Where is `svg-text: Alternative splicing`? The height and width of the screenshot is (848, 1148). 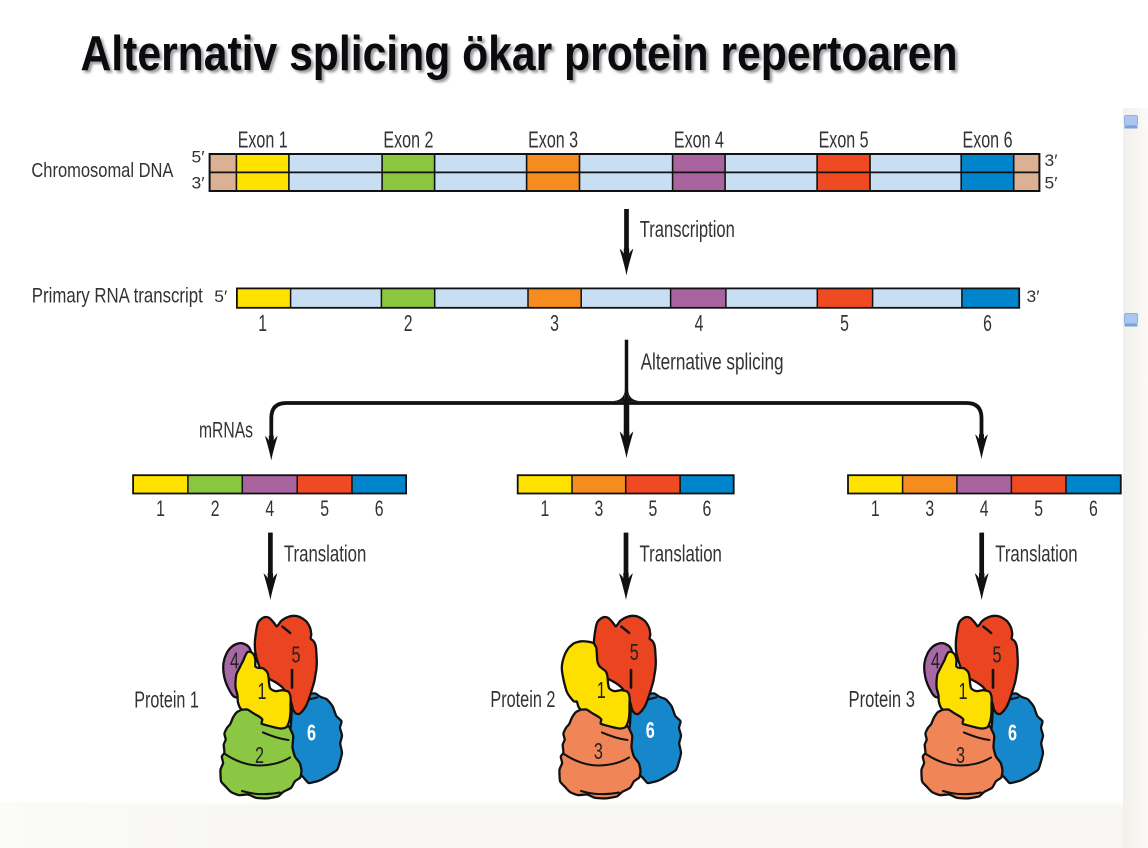
svg-text: Alternative splicing is located at coordinates (712, 362).